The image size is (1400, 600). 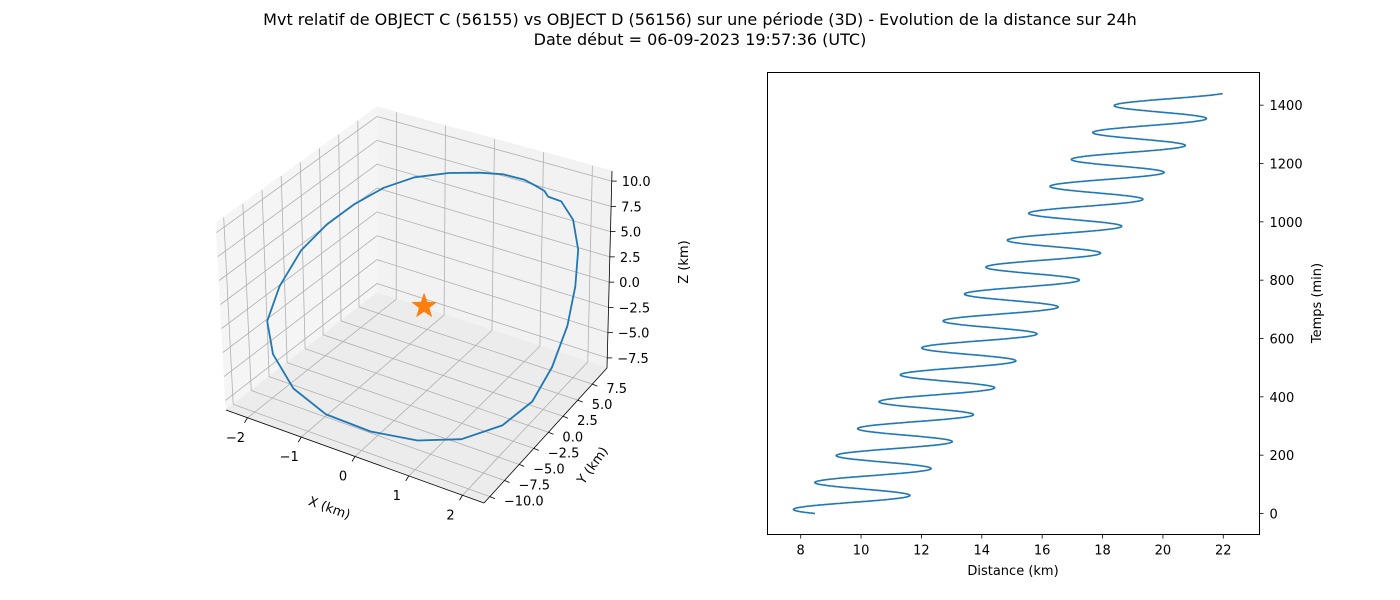 I want to click on chart-3d-ytick-label: −5.0, so click(x=549, y=469).